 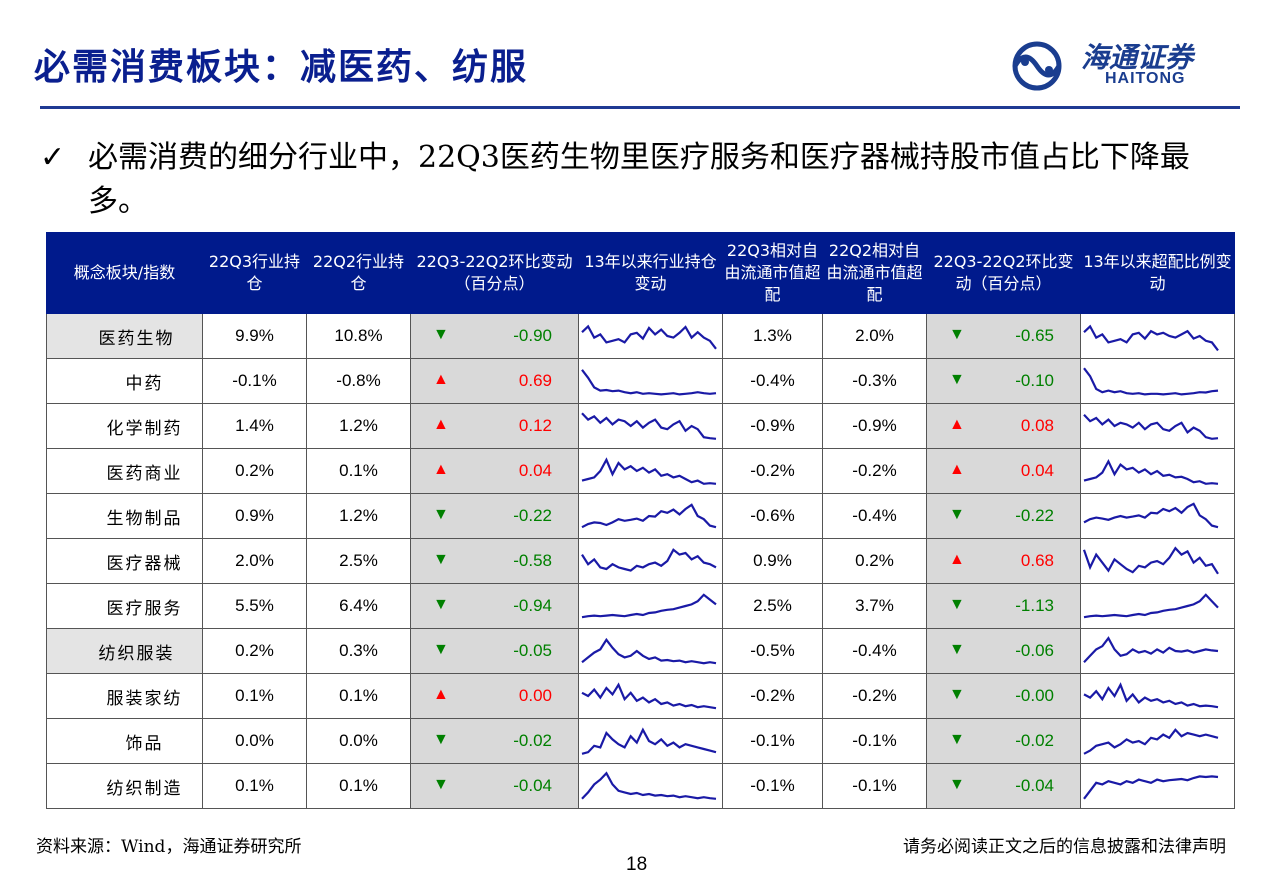 What do you see at coordinates (1003, 516) in the screenshot?
I see `overweight-change: ▼ -0.22` at bounding box center [1003, 516].